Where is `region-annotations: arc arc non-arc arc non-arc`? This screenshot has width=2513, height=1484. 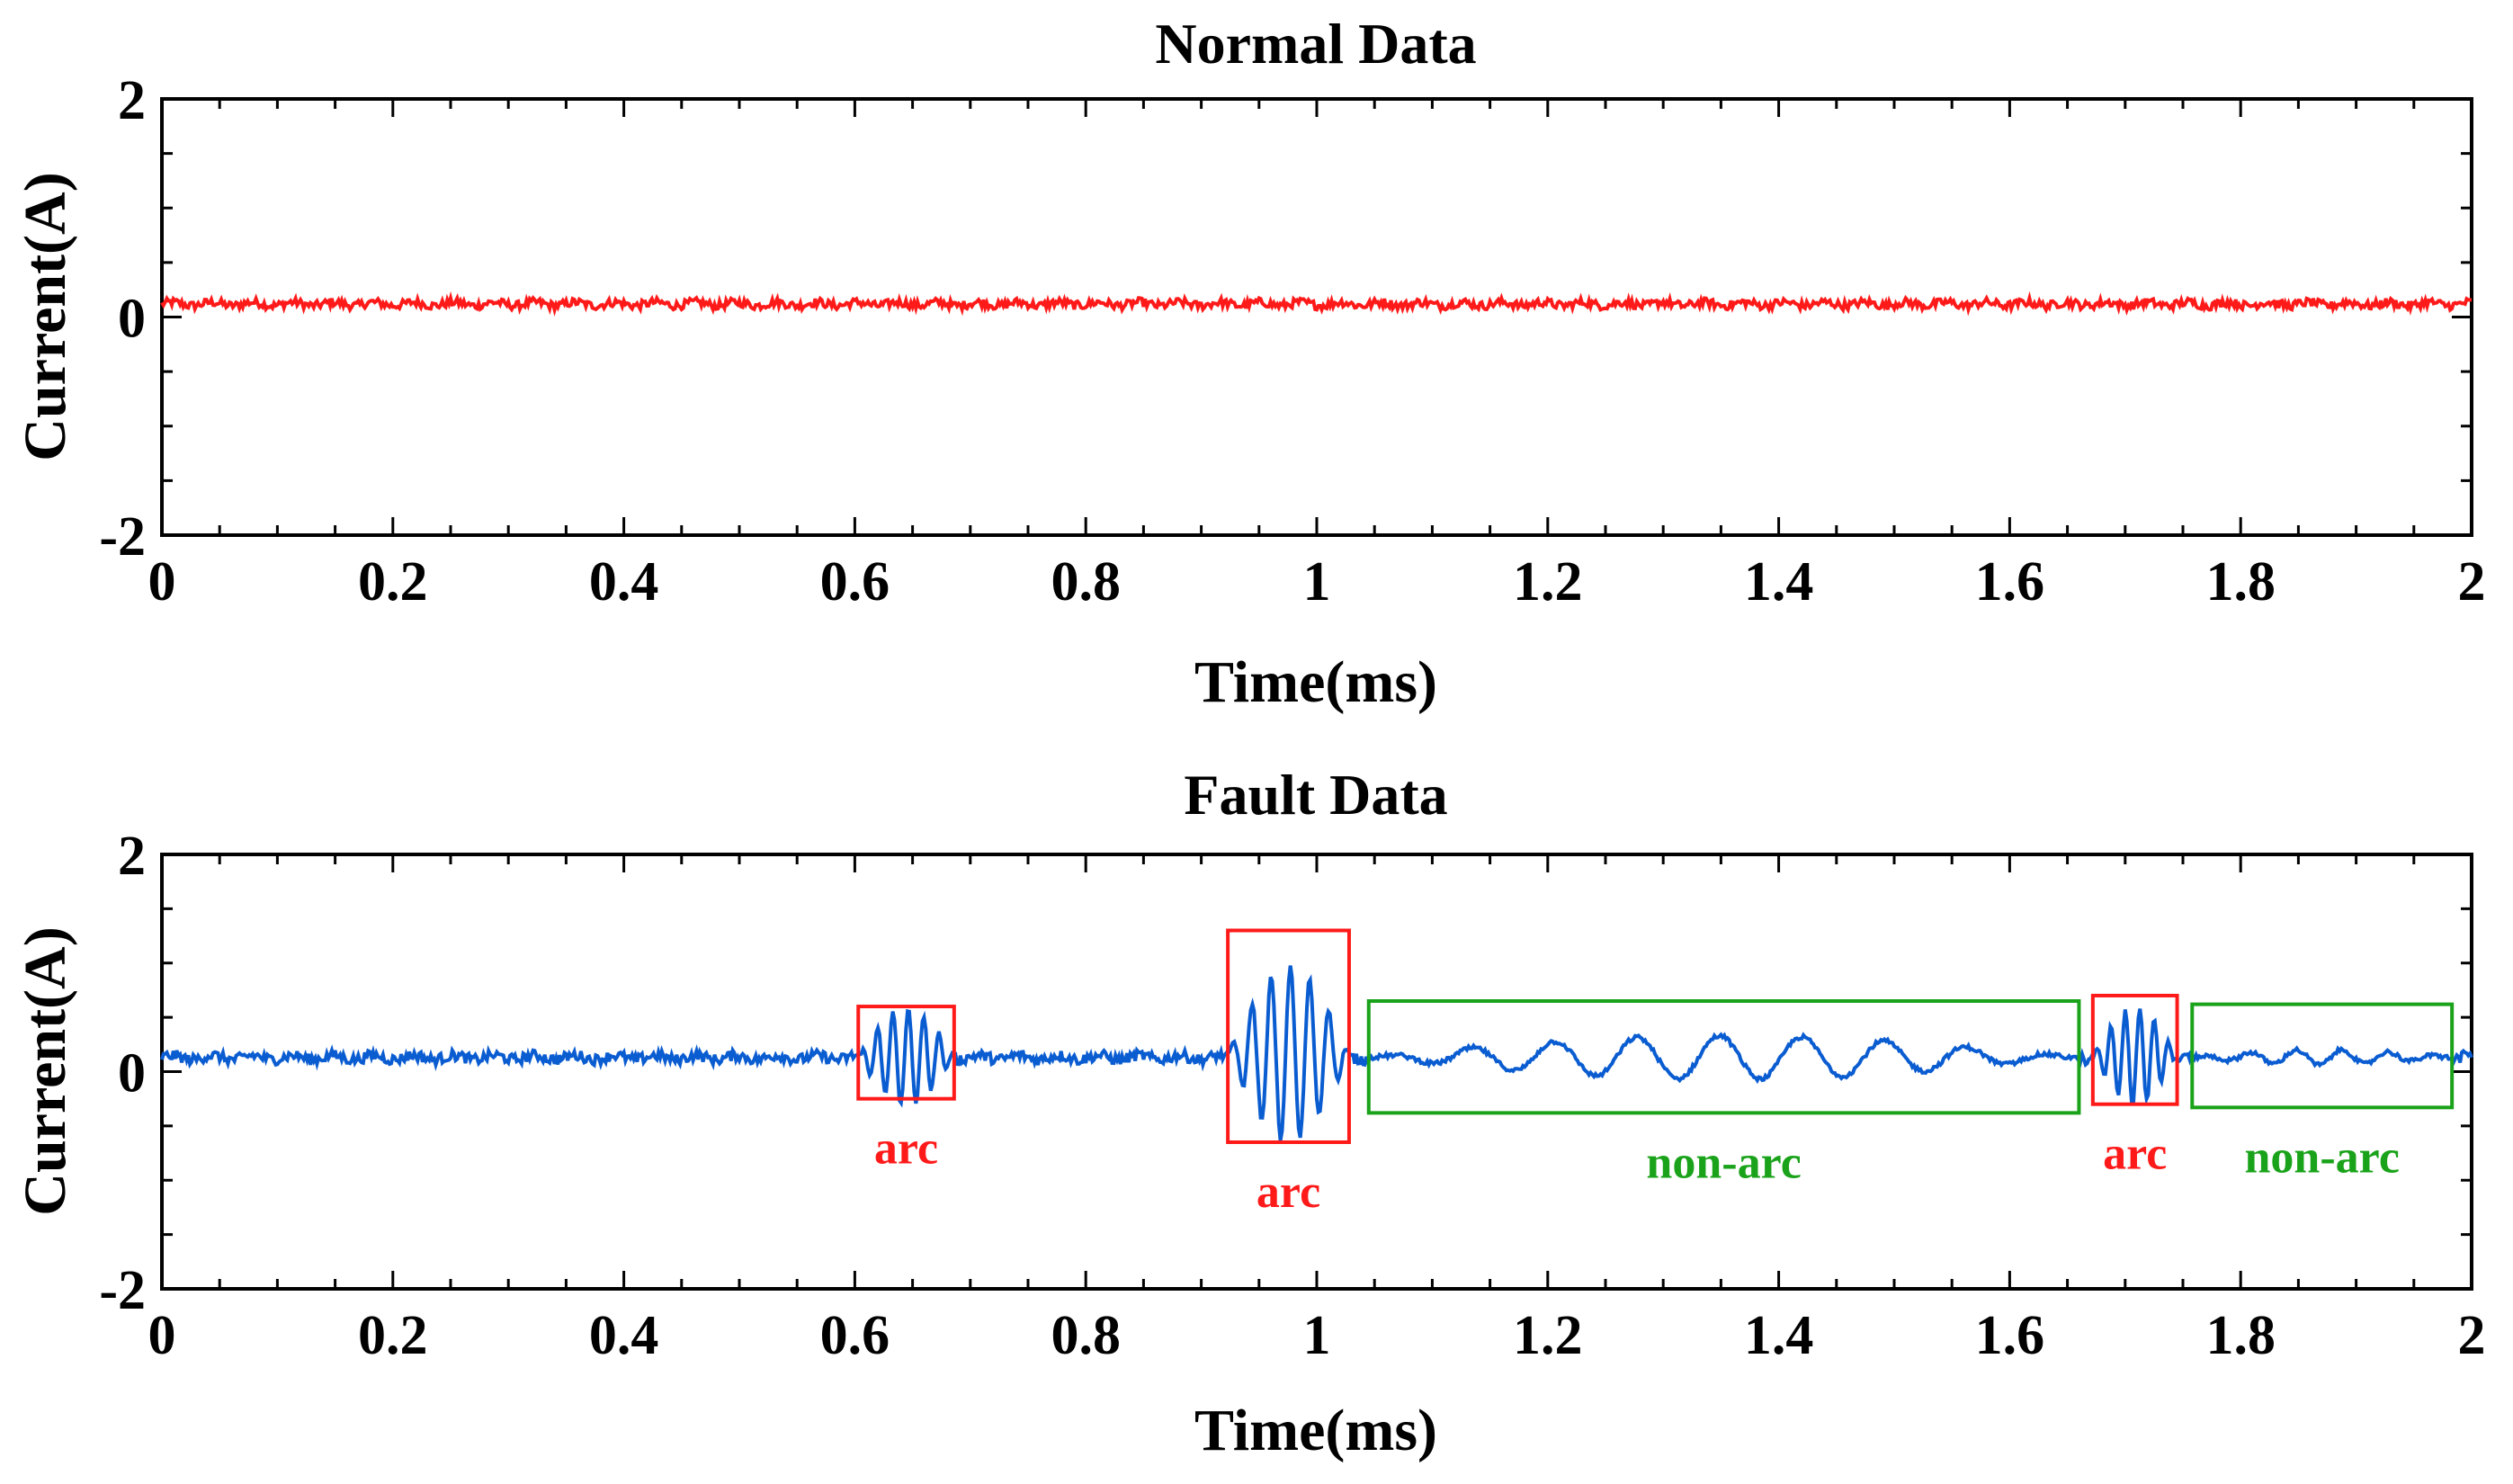 region-annotations: arc arc non-arc arc non-arc is located at coordinates (1655, 1073).